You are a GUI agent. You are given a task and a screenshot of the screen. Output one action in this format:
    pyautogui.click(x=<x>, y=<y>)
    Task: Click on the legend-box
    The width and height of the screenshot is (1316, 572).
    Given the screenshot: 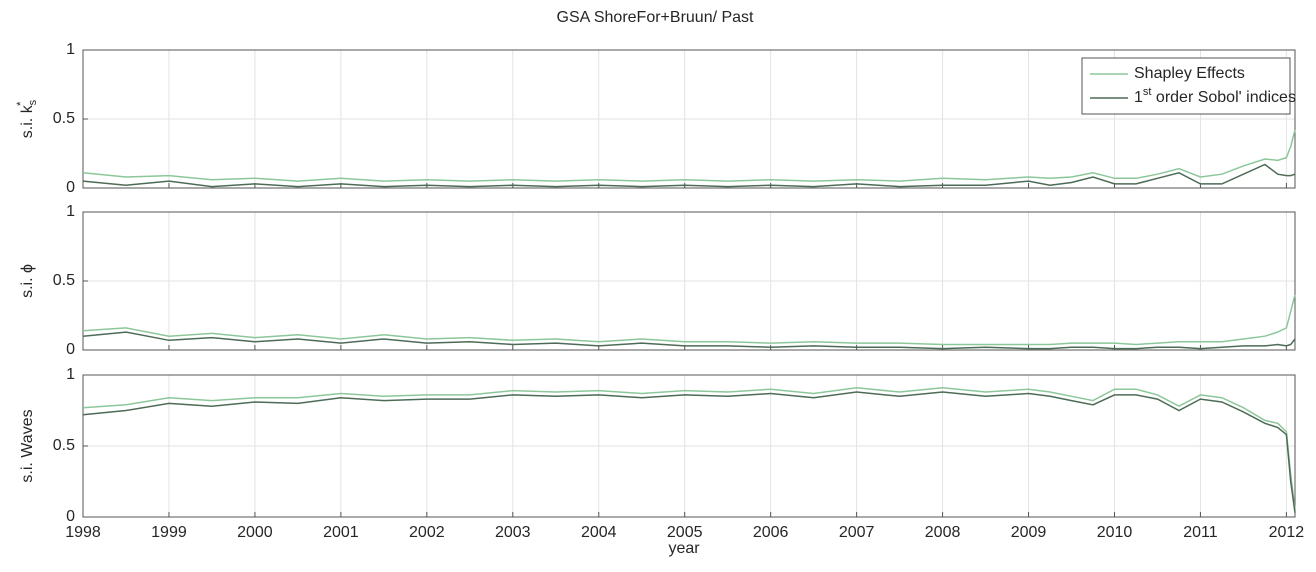 What is the action you would take?
    pyautogui.click(x=1186, y=86)
    